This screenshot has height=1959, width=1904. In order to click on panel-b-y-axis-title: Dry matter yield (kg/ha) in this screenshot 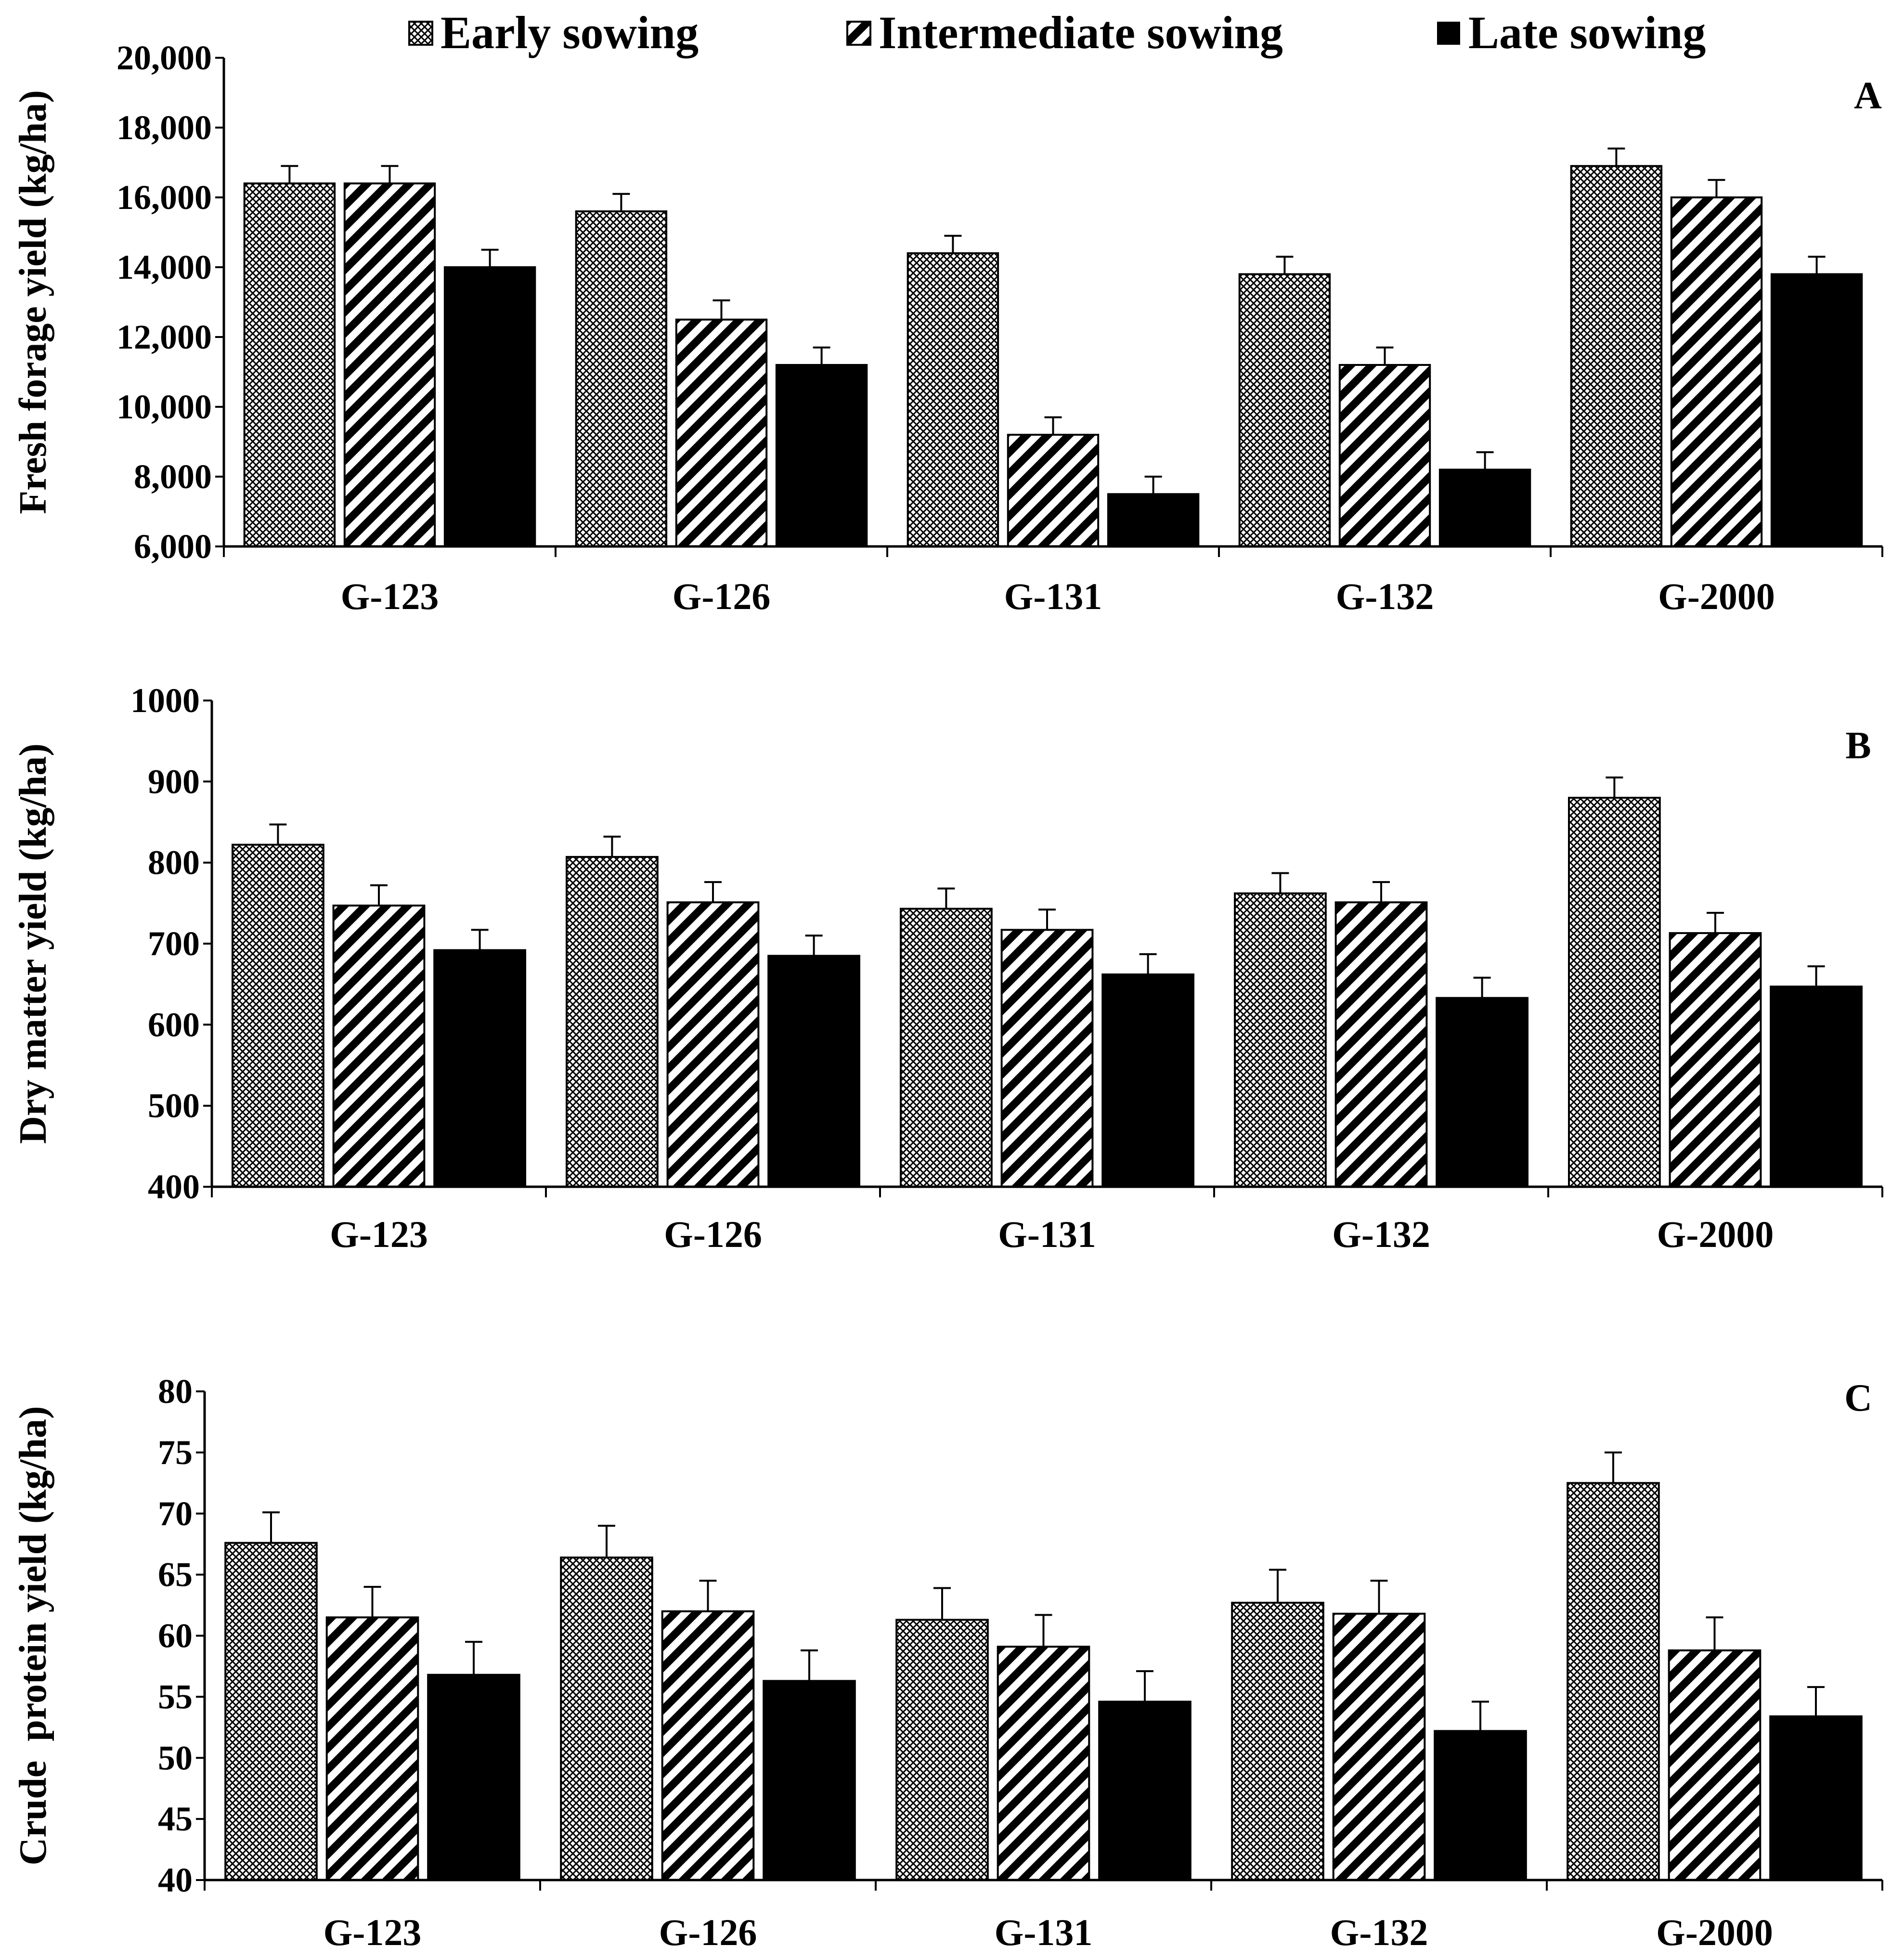, I will do `click(33, 943)`.